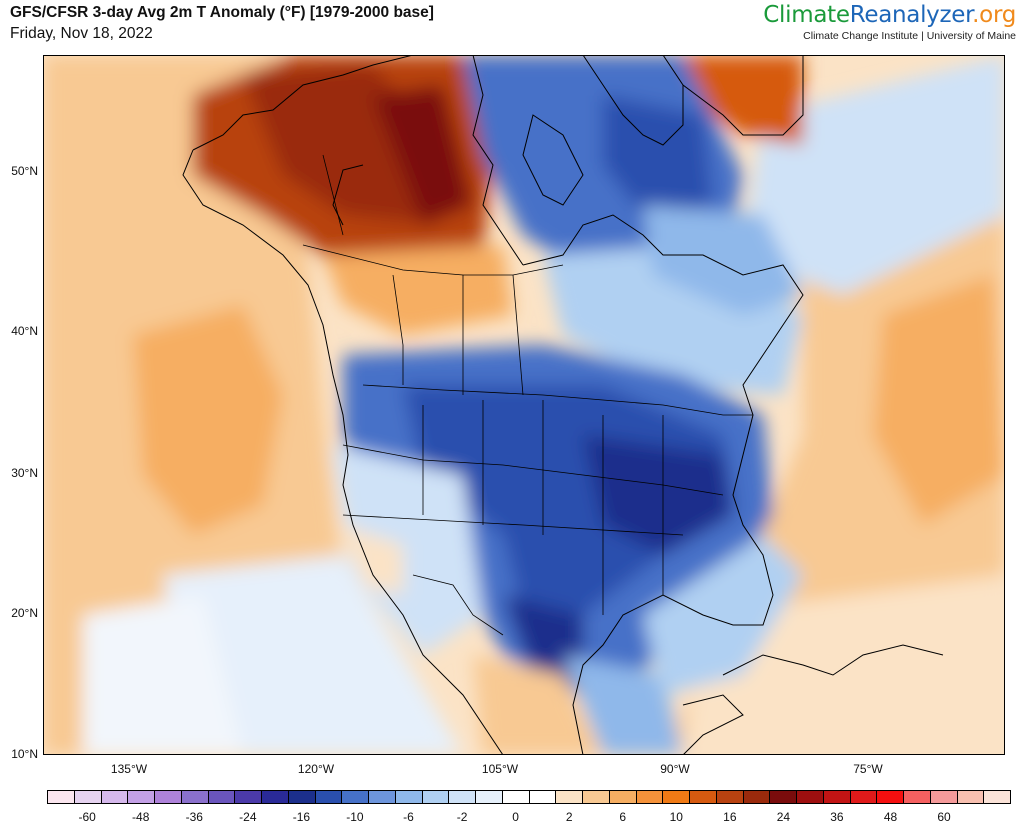 The image size is (1024, 828). Describe the element at coordinates (87, 817) in the screenshot. I see `colorbar-tick-label: -60` at that location.